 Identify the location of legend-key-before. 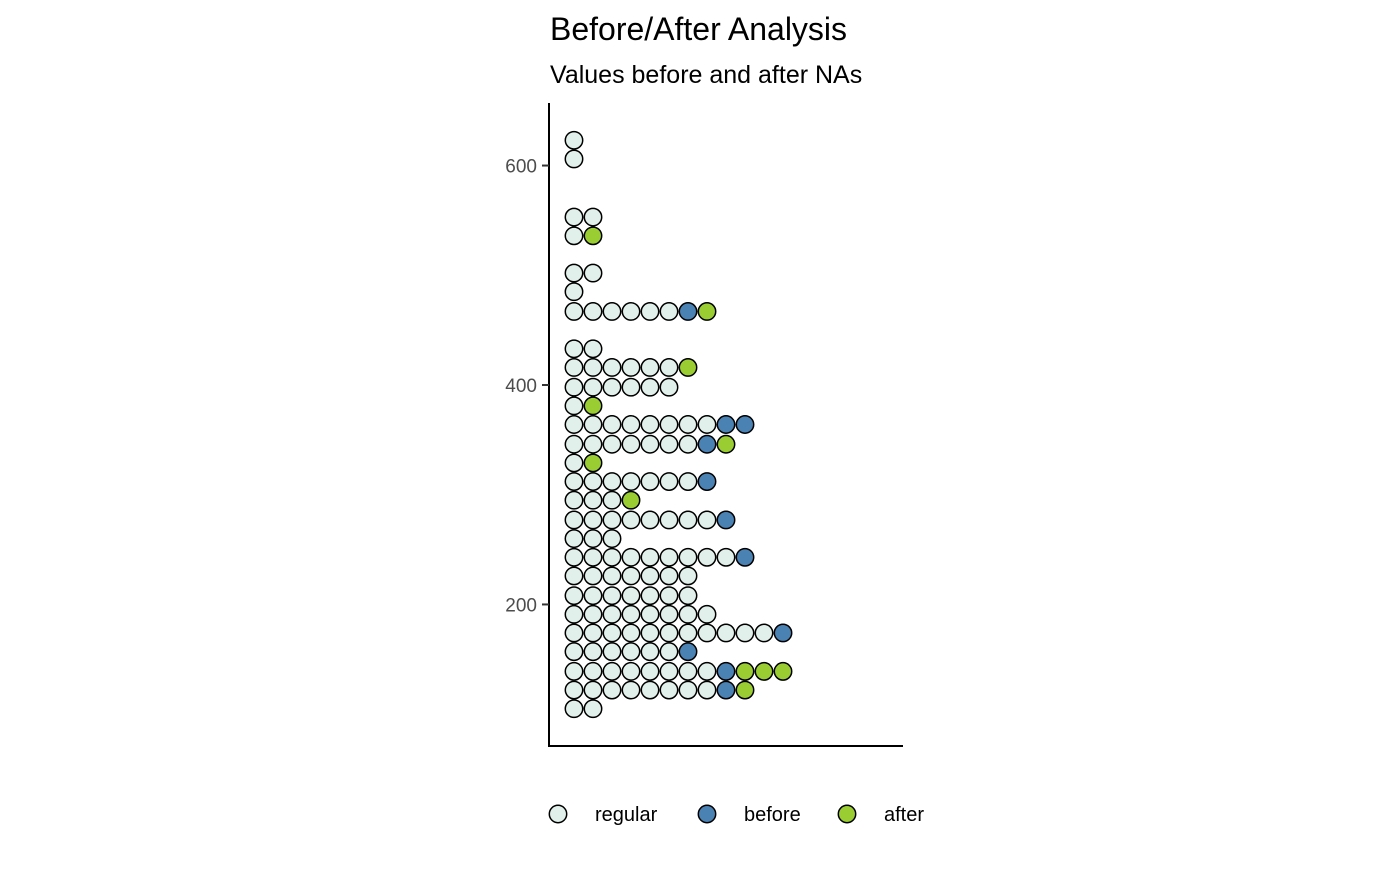
(707, 814).